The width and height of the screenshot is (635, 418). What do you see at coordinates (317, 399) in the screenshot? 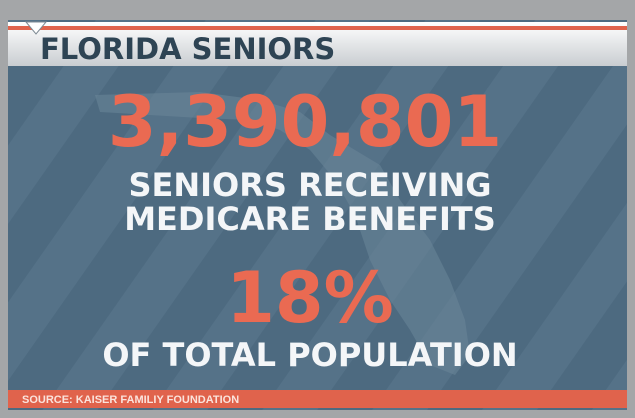
I see `source-bar` at bounding box center [317, 399].